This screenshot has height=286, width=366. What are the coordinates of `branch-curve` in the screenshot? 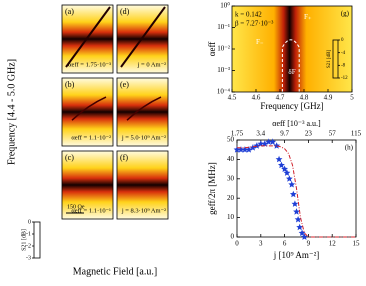 It's located at (290, 65).